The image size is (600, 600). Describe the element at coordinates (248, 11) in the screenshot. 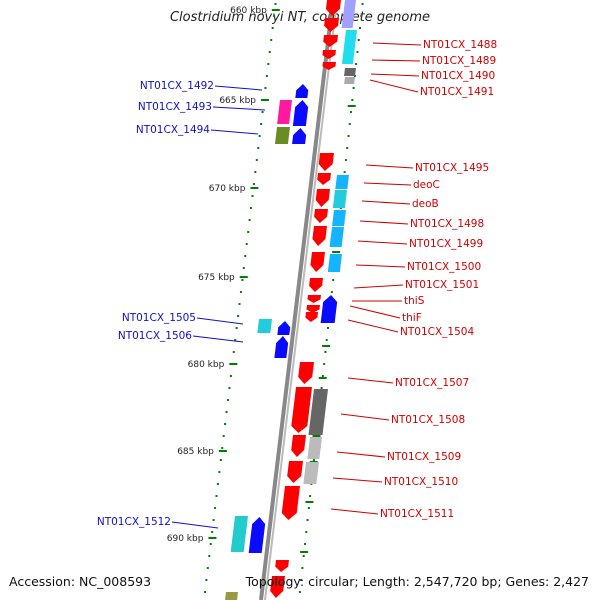

I see `kbp-tick-label: 660 kbp` at that location.